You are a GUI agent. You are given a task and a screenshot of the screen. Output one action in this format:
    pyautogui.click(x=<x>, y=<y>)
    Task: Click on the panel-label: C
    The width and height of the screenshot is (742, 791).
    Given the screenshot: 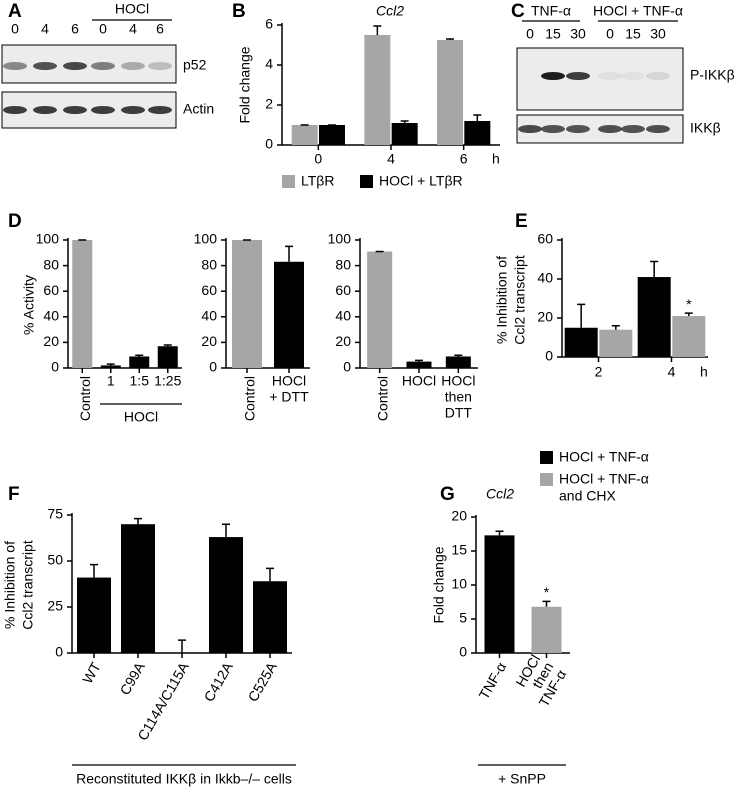 What is the action you would take?
    pyautogui.click(x=518, y=11)
    